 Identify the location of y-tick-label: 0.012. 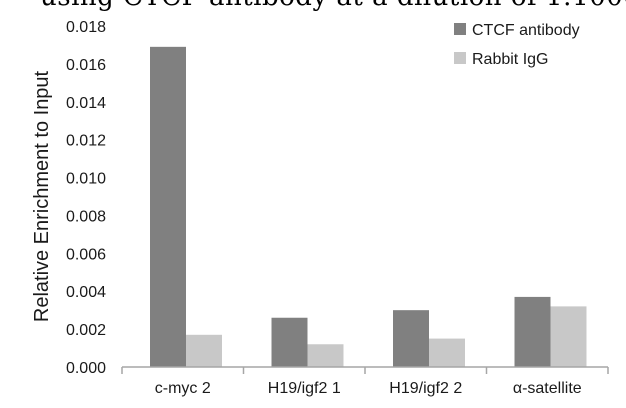
(86, 141).